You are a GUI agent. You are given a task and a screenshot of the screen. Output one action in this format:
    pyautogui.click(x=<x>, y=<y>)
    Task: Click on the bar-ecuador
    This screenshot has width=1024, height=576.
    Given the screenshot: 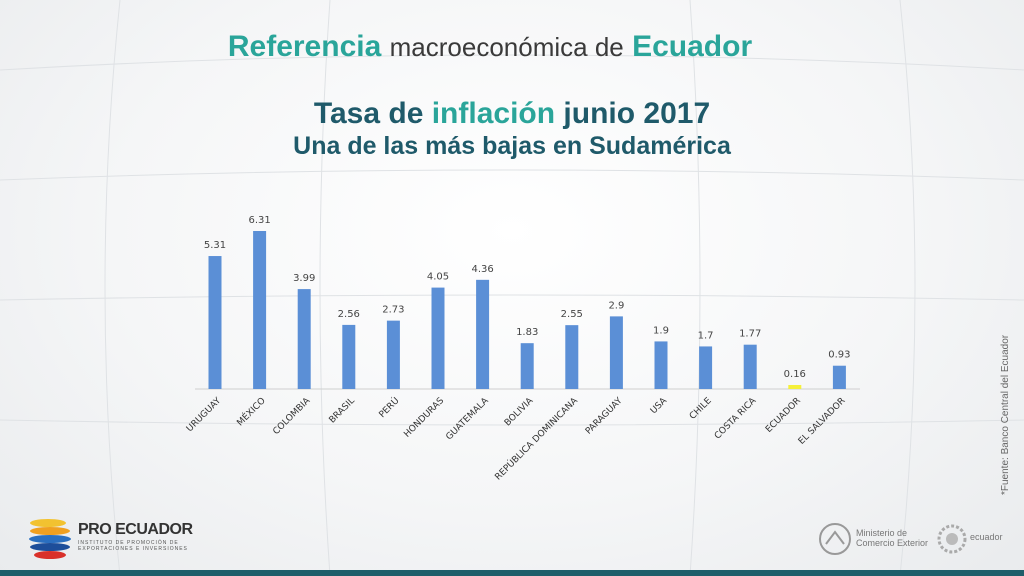 What is the action you would take?
    pyautogui.click(x=795, y=386)
    